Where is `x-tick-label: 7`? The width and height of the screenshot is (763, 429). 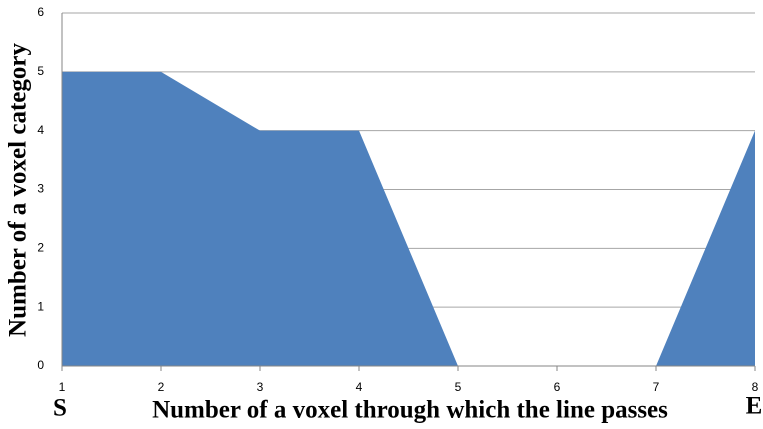
x-tick-label: 7 is located at coordinates (656, 387).